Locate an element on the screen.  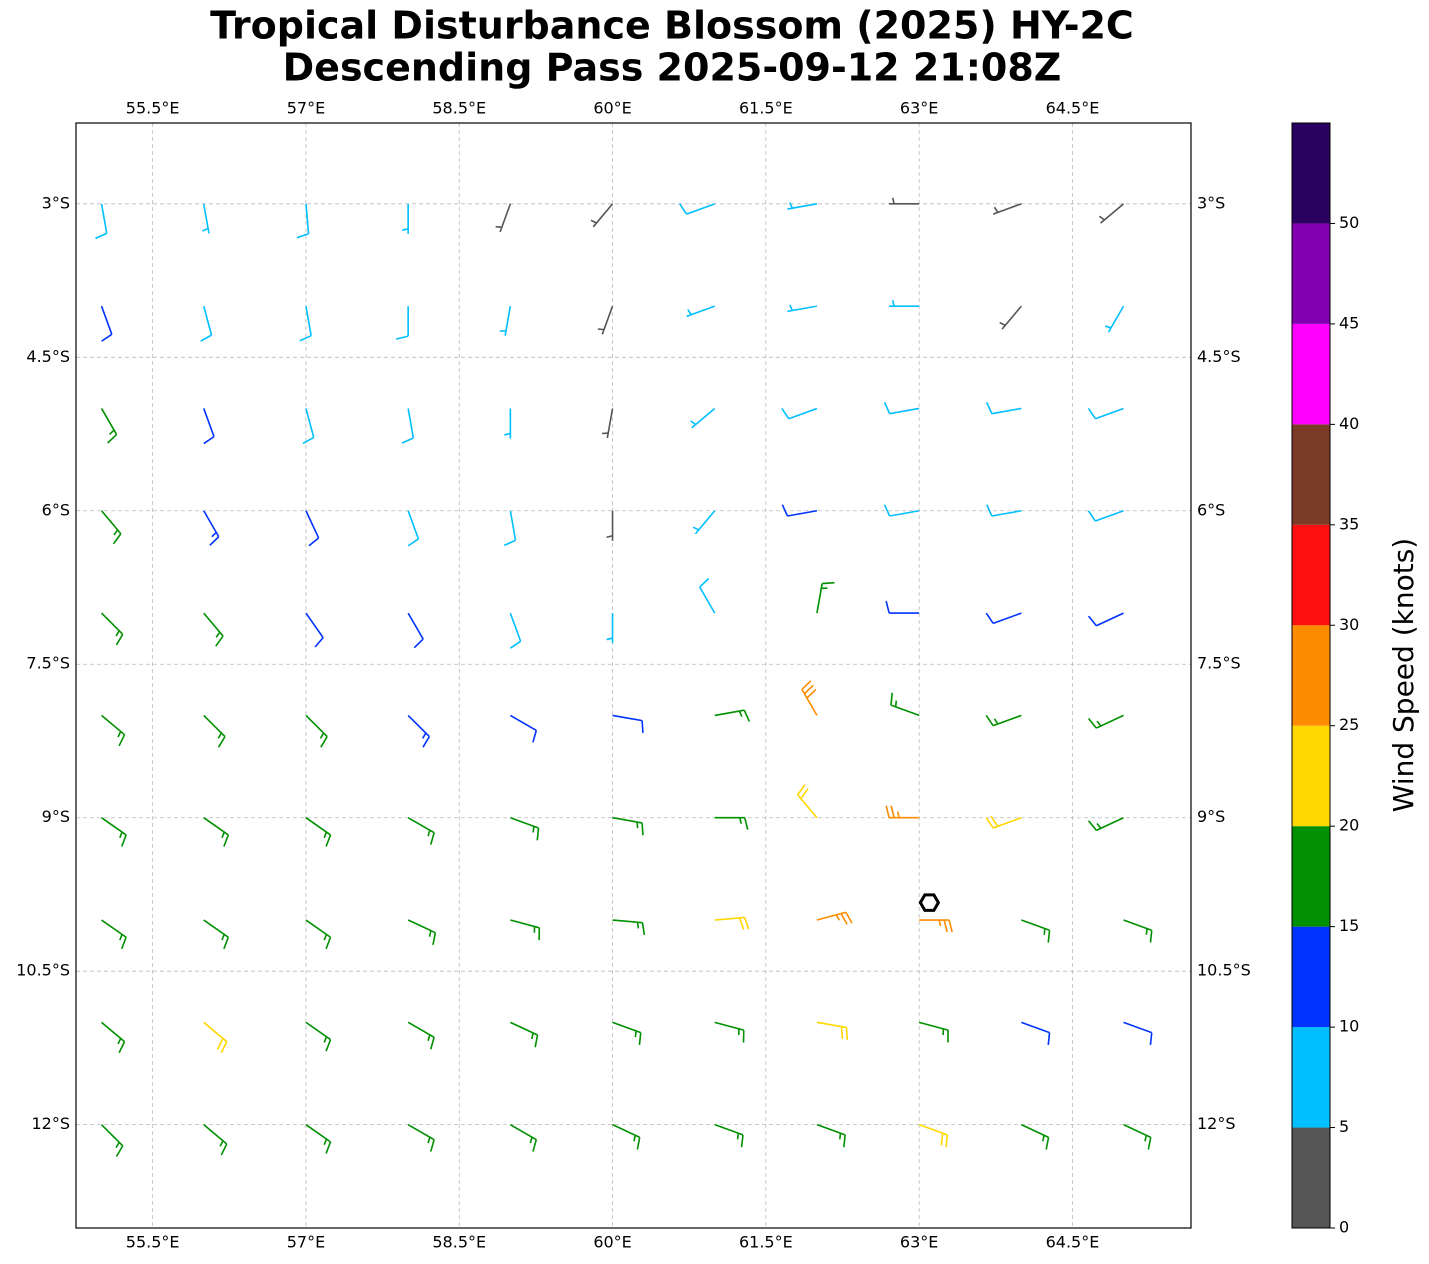
y-tick-label: 3°S is located at coordinates (56, 202).